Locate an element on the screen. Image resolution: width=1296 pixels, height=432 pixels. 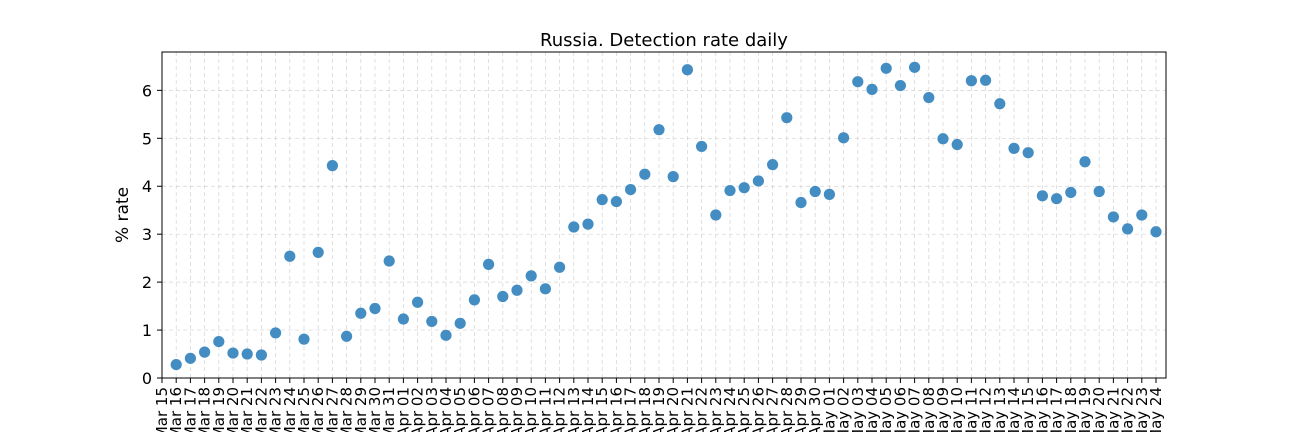
x-tick-label: Apr 22 is located at coordinates (702, 409).